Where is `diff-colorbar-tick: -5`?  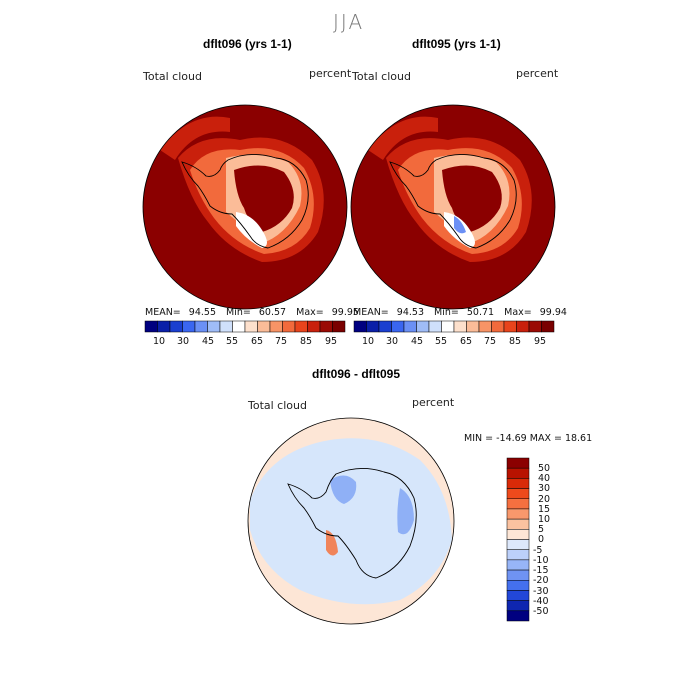 diff-colorbar-tick: -5 is located at coordinates (538, 550).